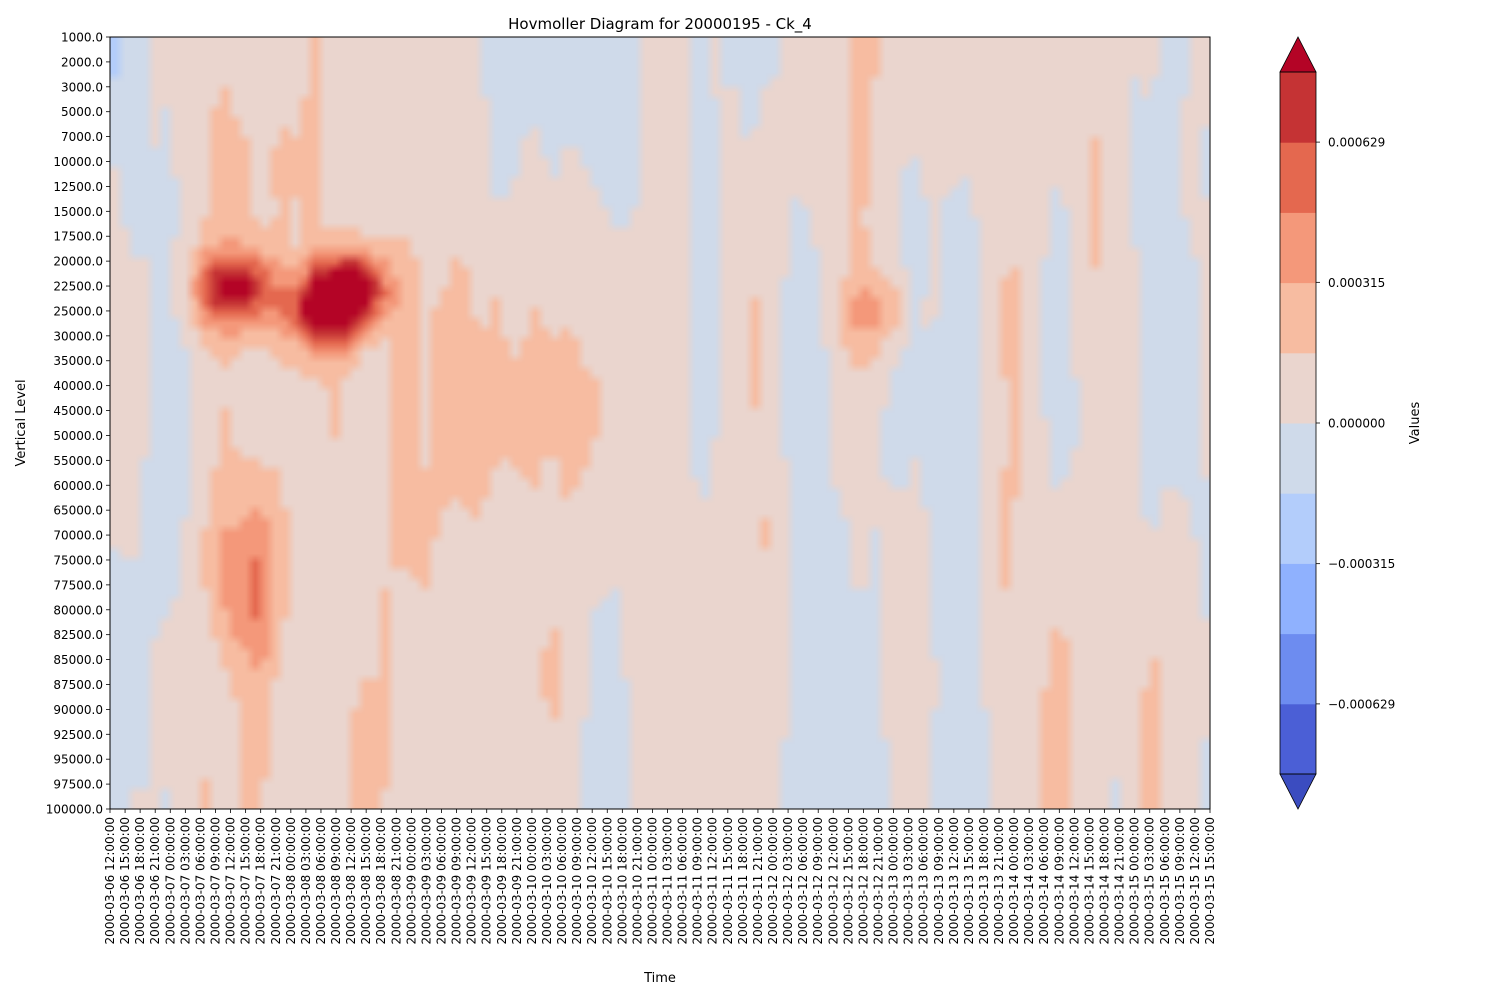  What do you see at coordinates (1195, 880) in the screenshot?
I see `x-tick-label: 2000-03-15 12:00:00` at bounding box center [1195, 880].